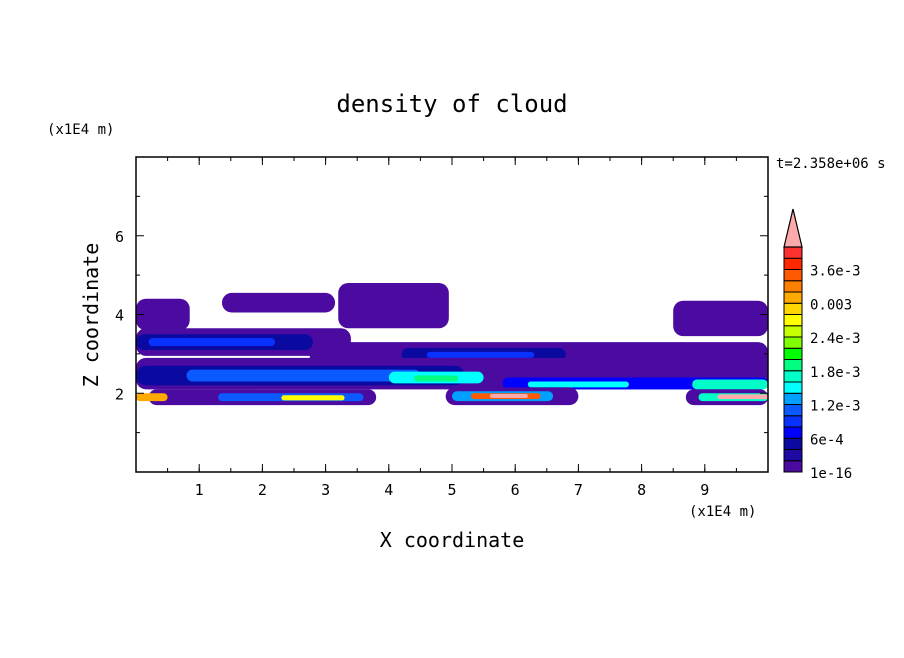 This screenshot has width=904, height=658. What do you see at coordinates (199, 490) in the screenshot?
I see `x-tick-label: 1` at bounding box center [199, 490].